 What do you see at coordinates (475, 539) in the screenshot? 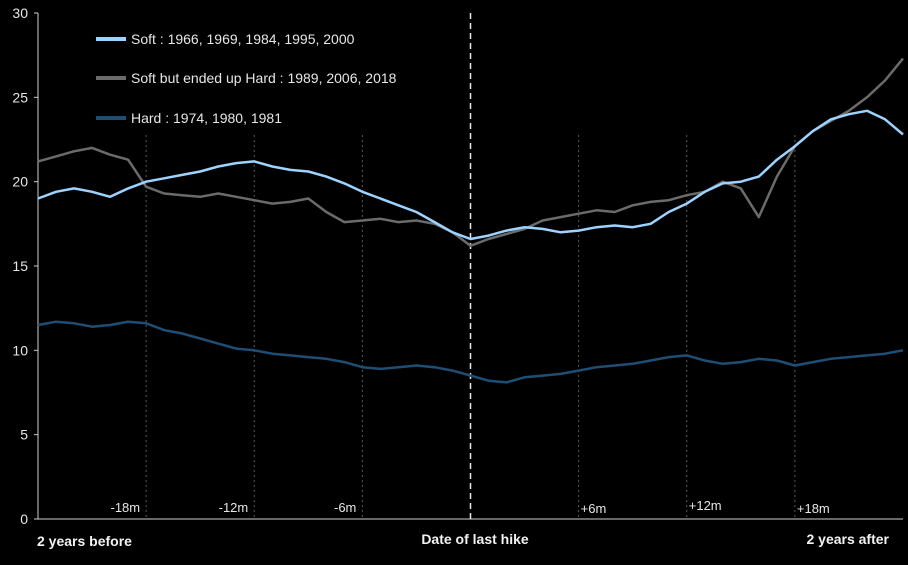
I see `x-label-center: Date of last hike` at bounding box center [475, 539].